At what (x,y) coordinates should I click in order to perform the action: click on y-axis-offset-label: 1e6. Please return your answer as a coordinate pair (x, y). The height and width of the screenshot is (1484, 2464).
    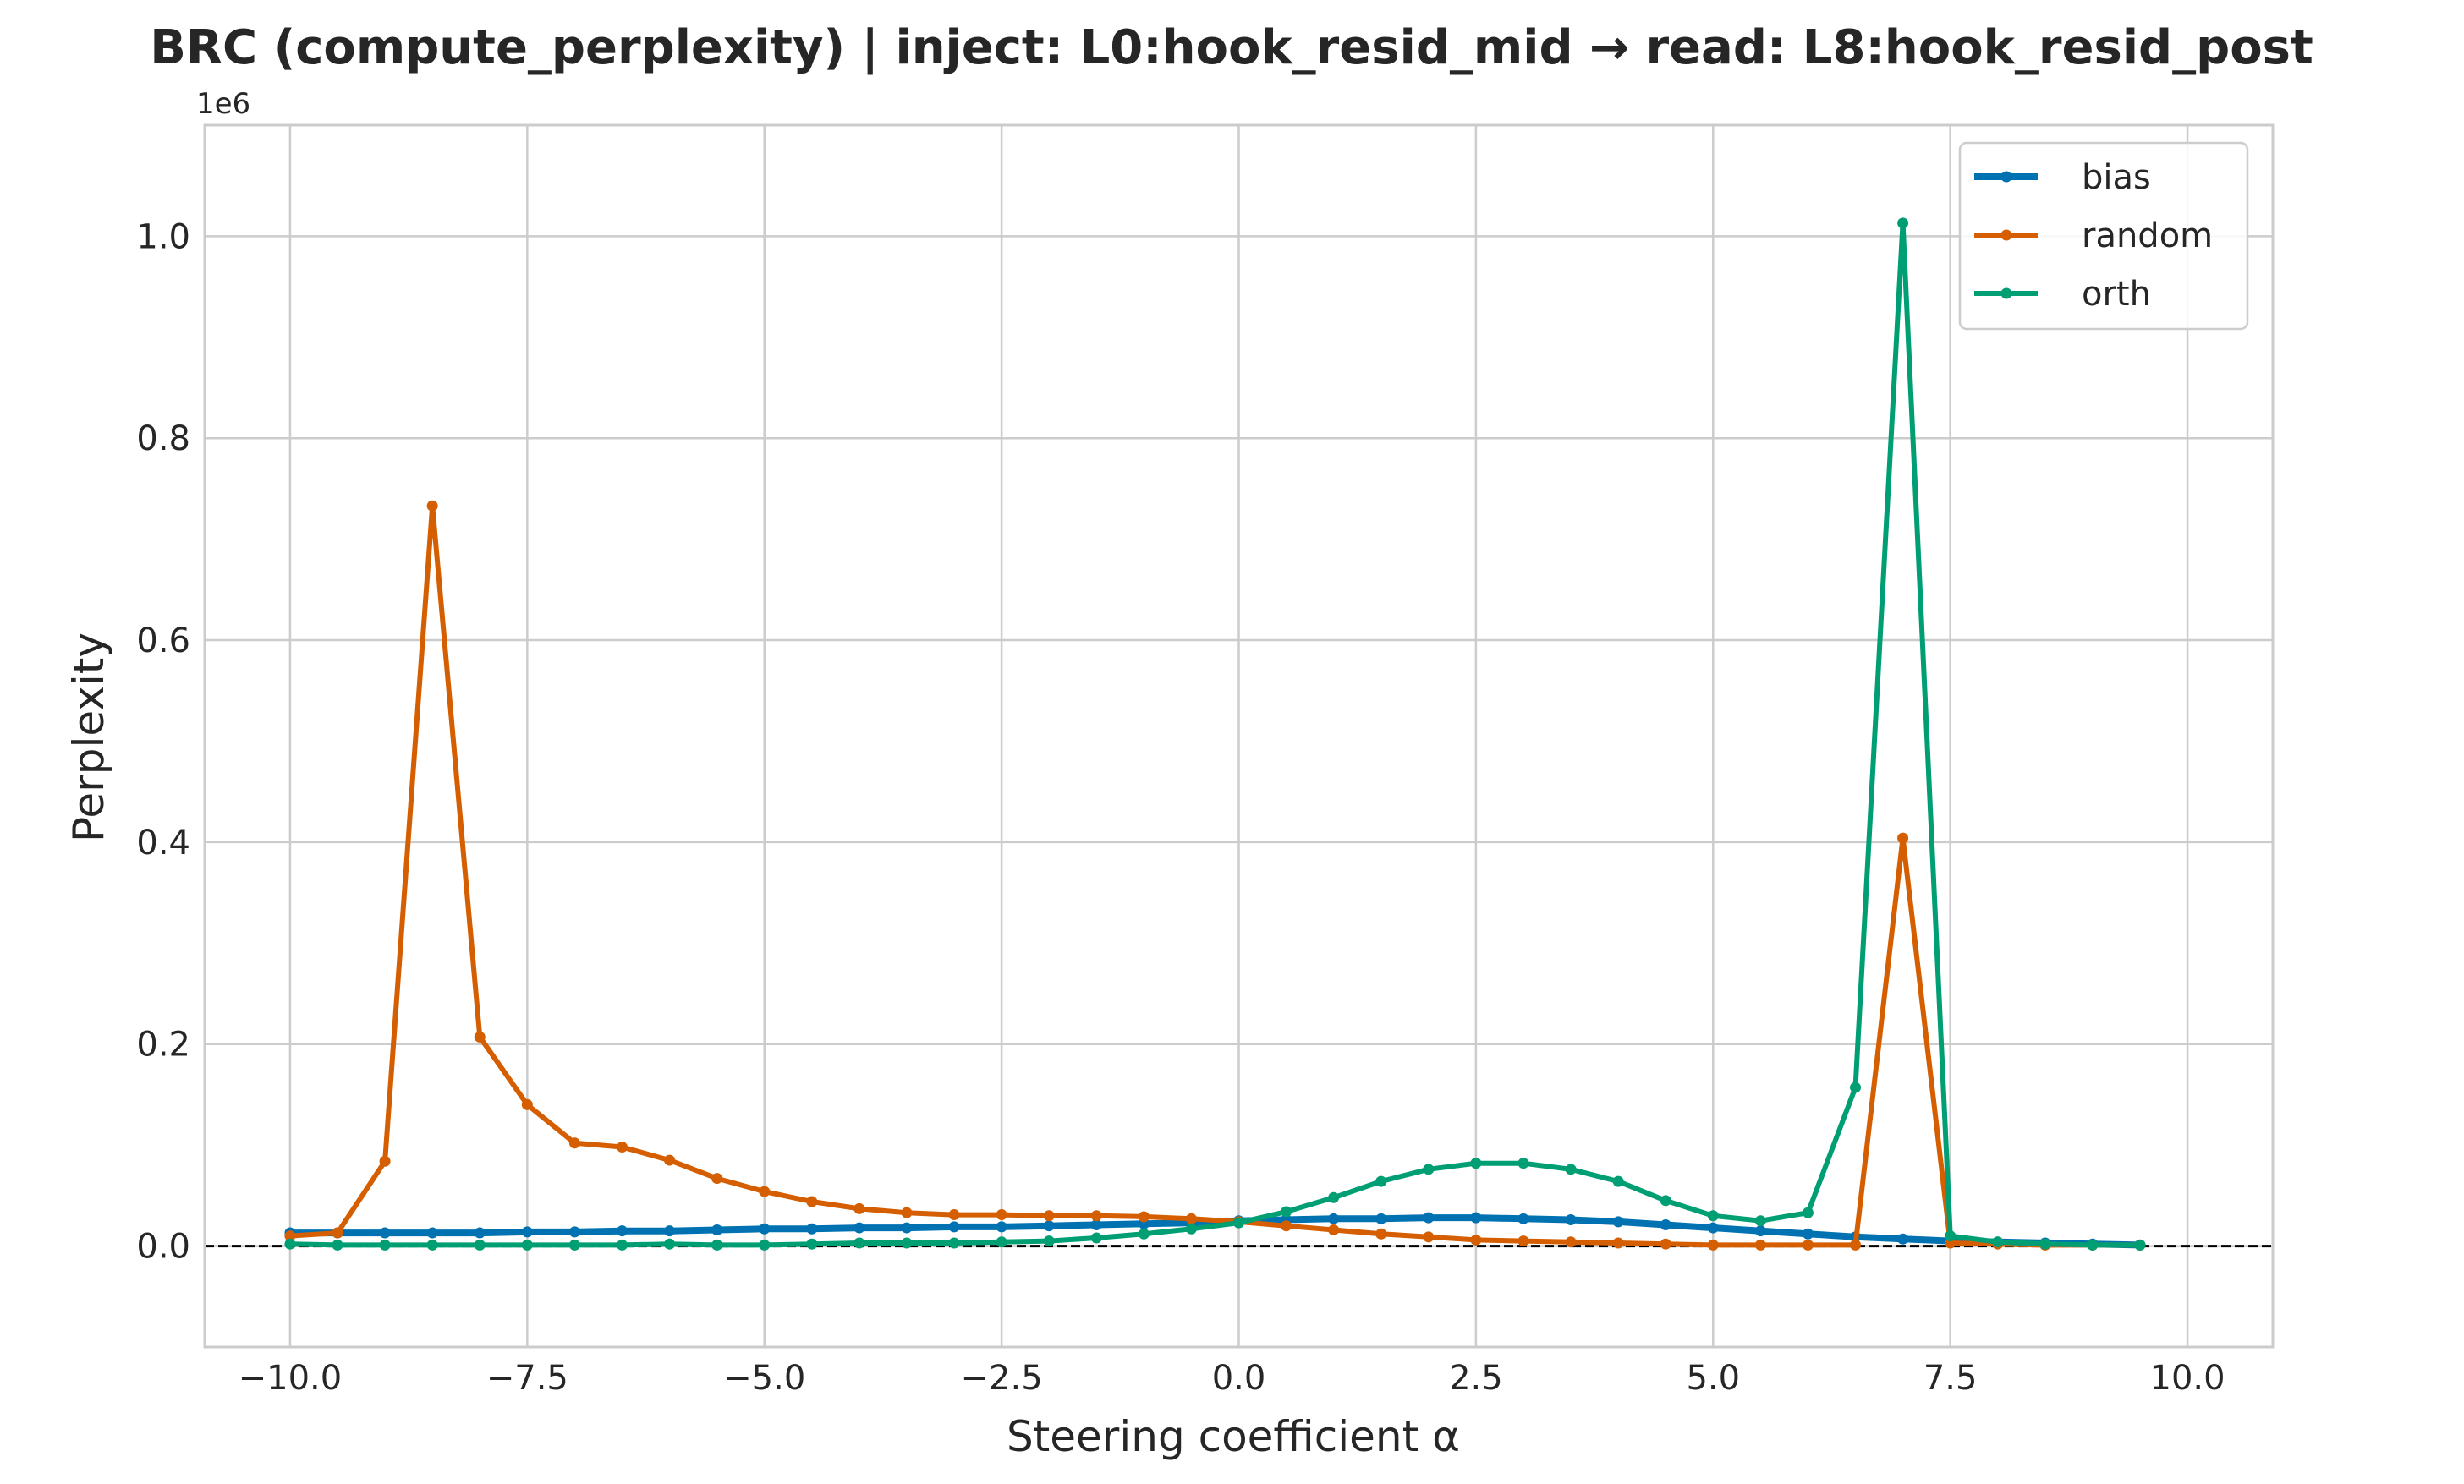
    Looking at the image, I should click on (223, 104).